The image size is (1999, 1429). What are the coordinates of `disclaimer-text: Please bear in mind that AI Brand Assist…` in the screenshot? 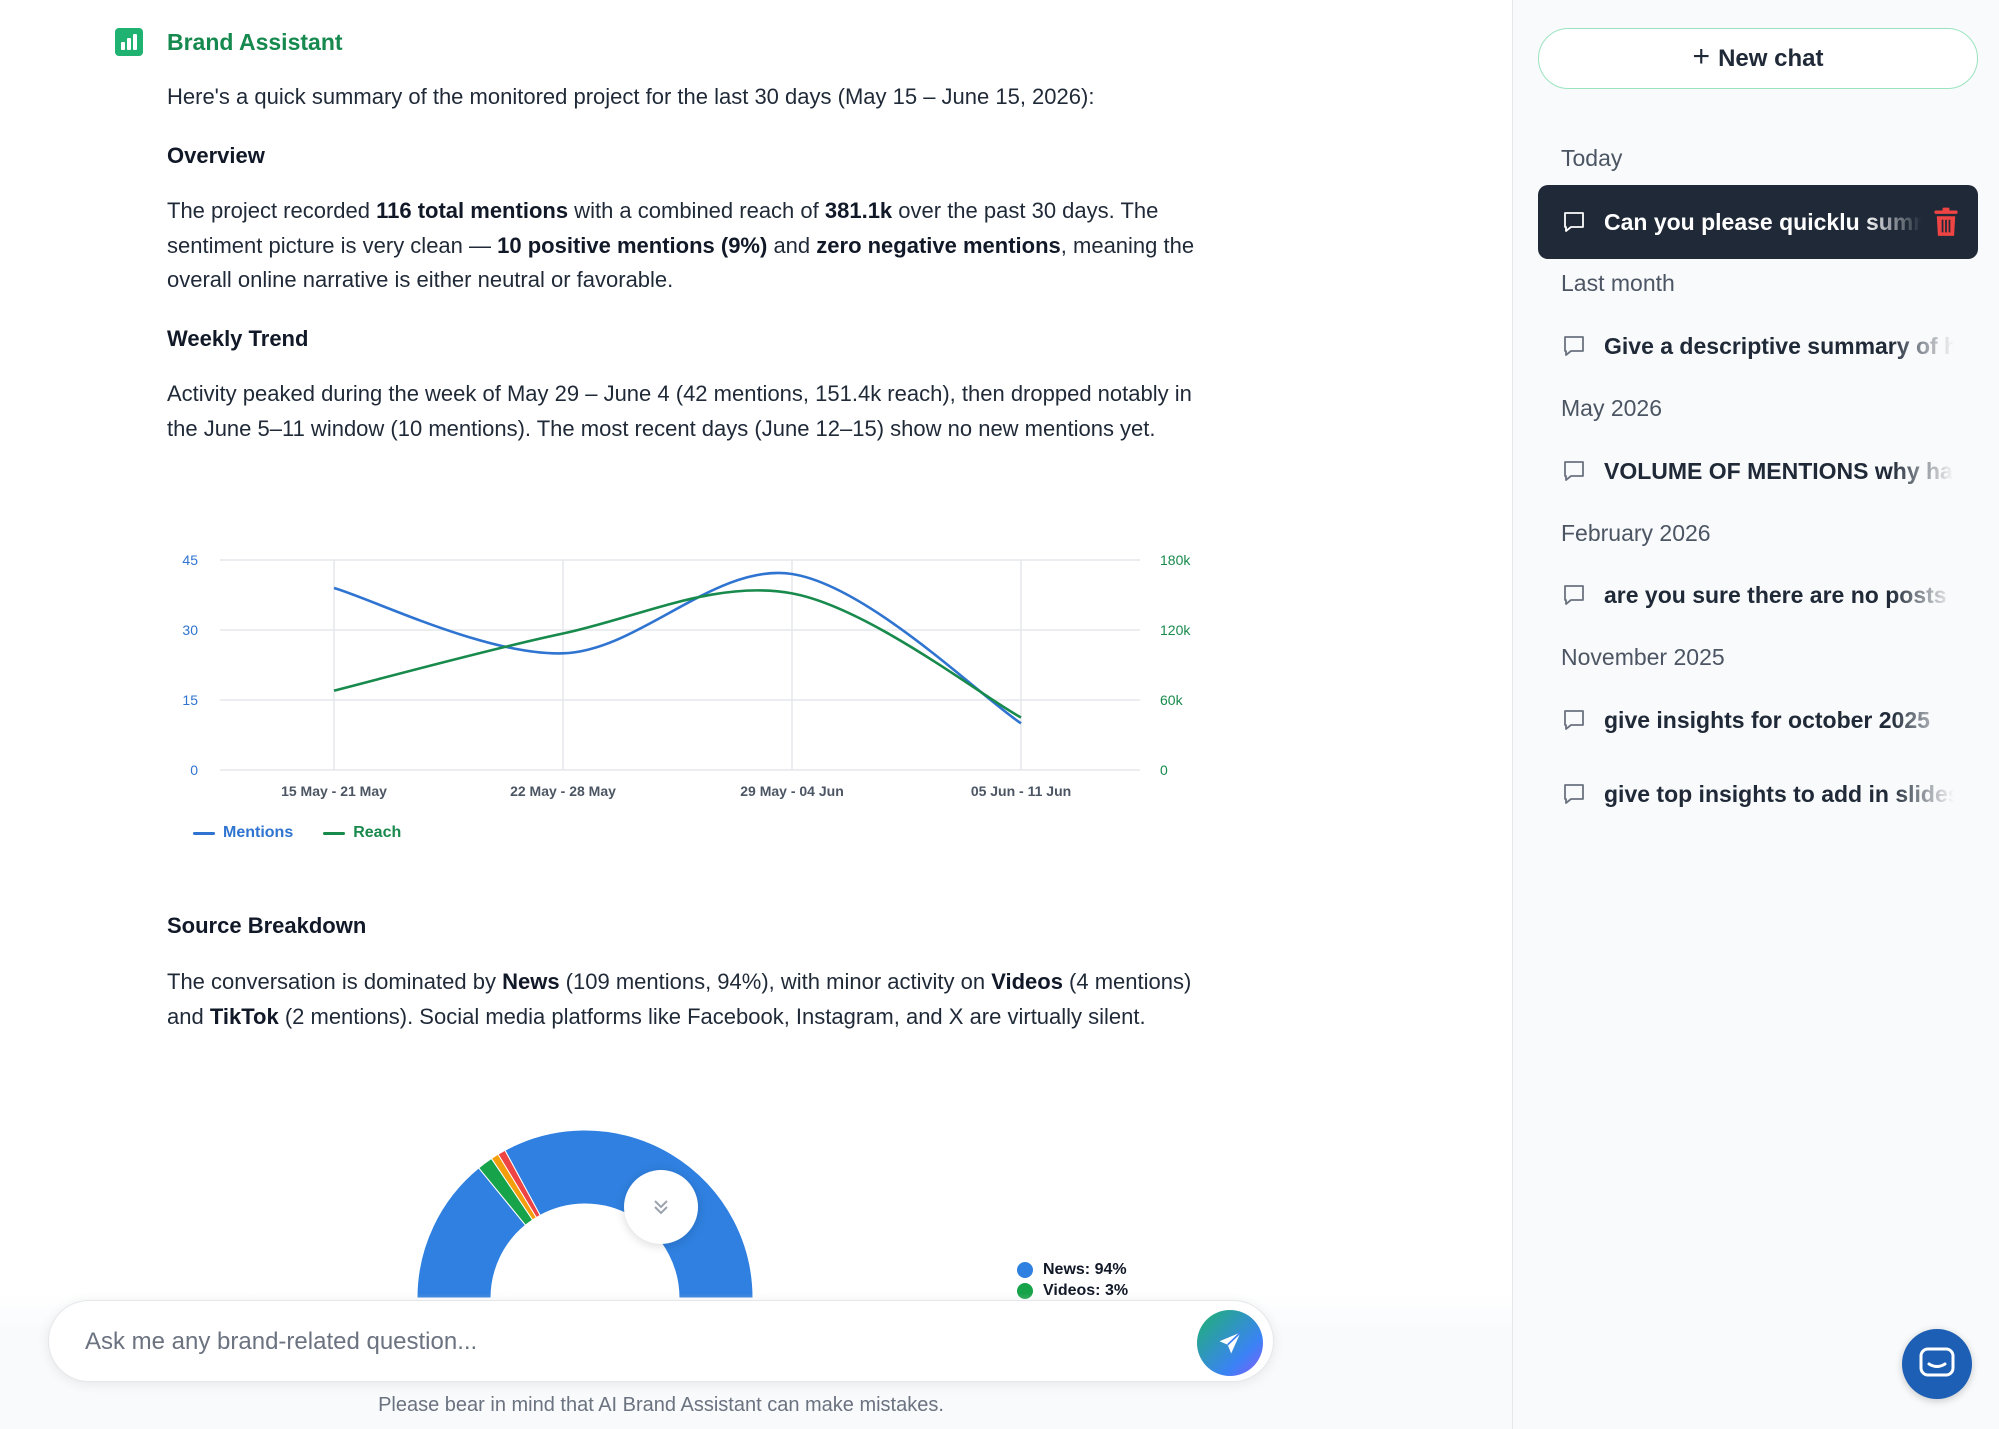 It's located at (661, 1405).